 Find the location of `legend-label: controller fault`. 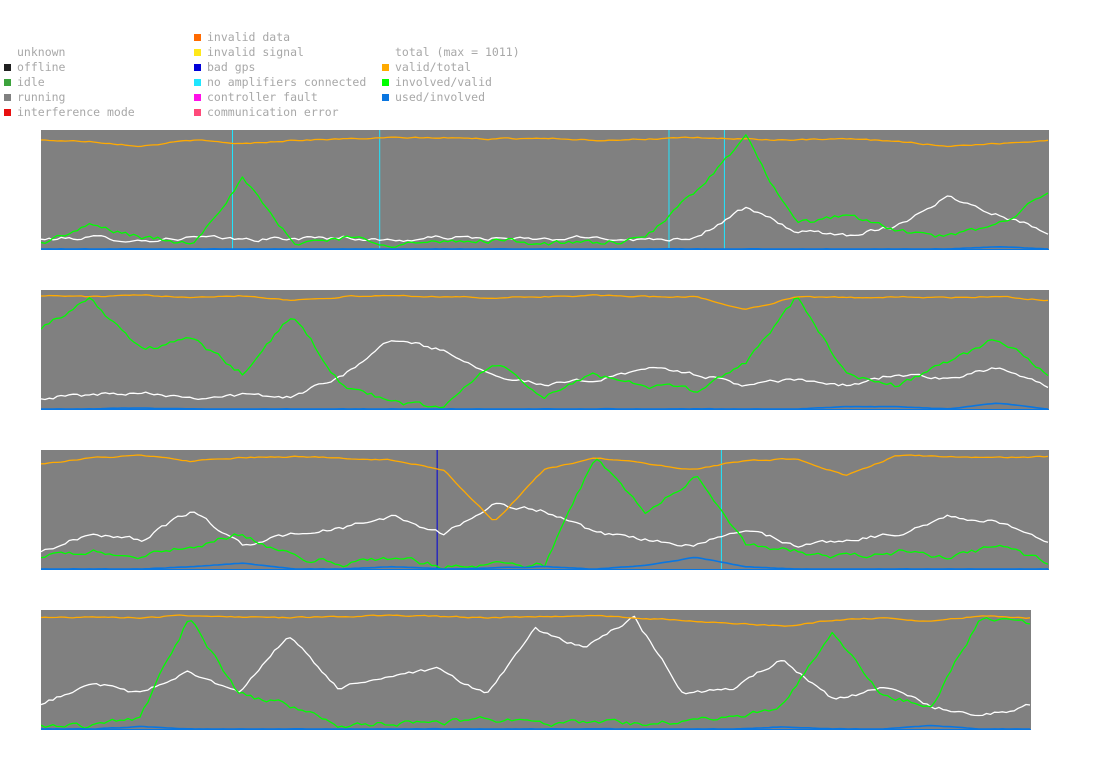

legend-label: controller fault is located at coordinates (262, 97).